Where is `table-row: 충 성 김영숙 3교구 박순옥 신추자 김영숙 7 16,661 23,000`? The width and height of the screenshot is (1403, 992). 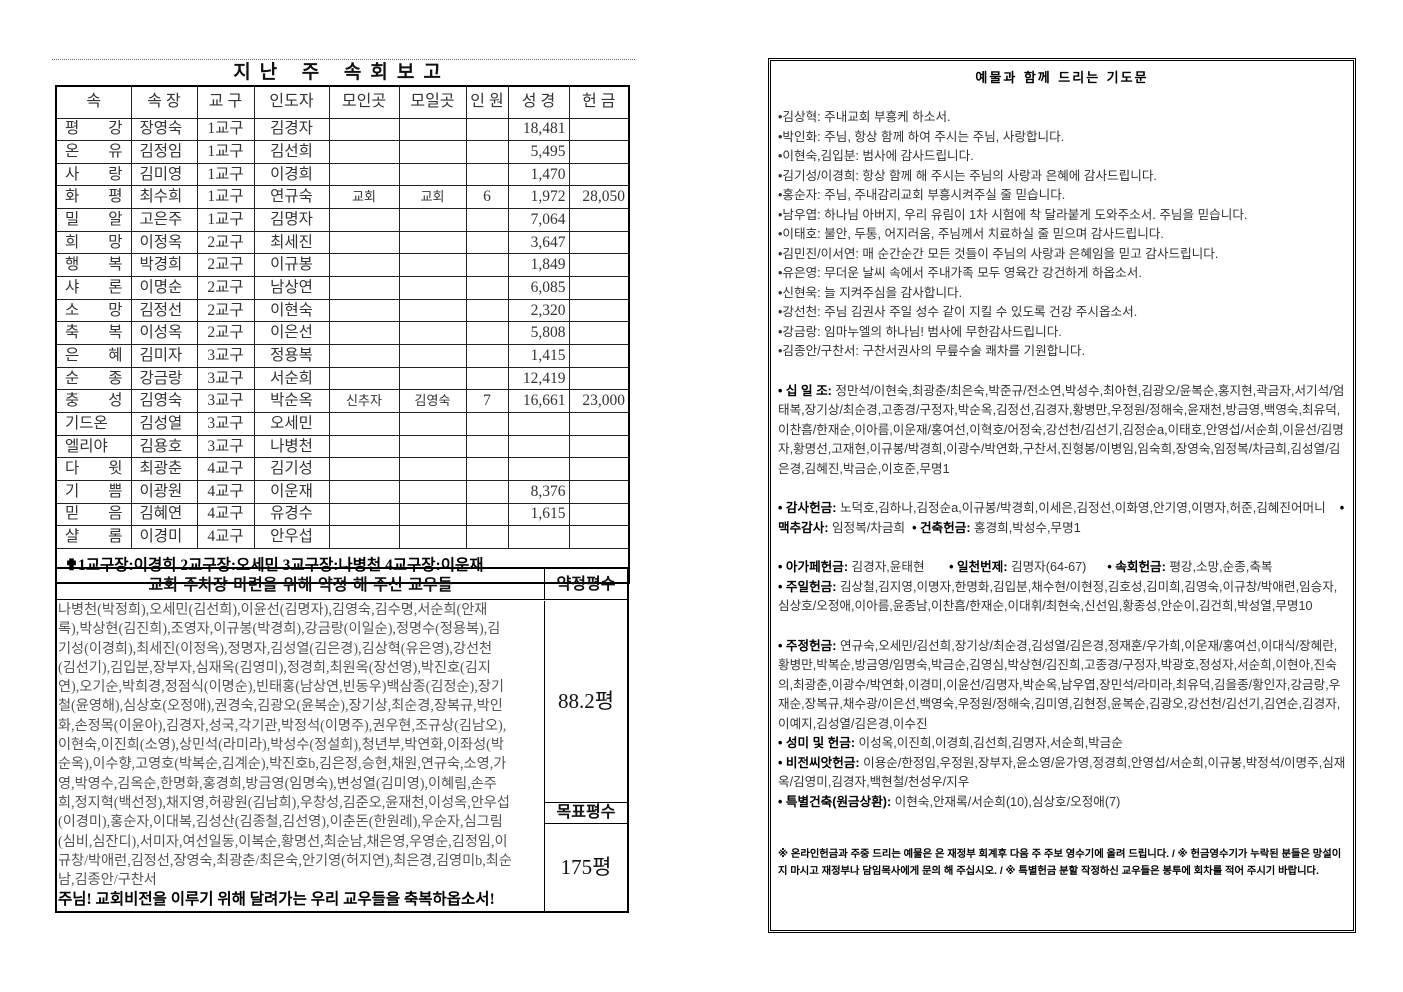 table-row: 충 성 김영숙 3교구 박순옥 신추자 김영숙 7 16,661 23,000 is located at coordinates (342, 401).